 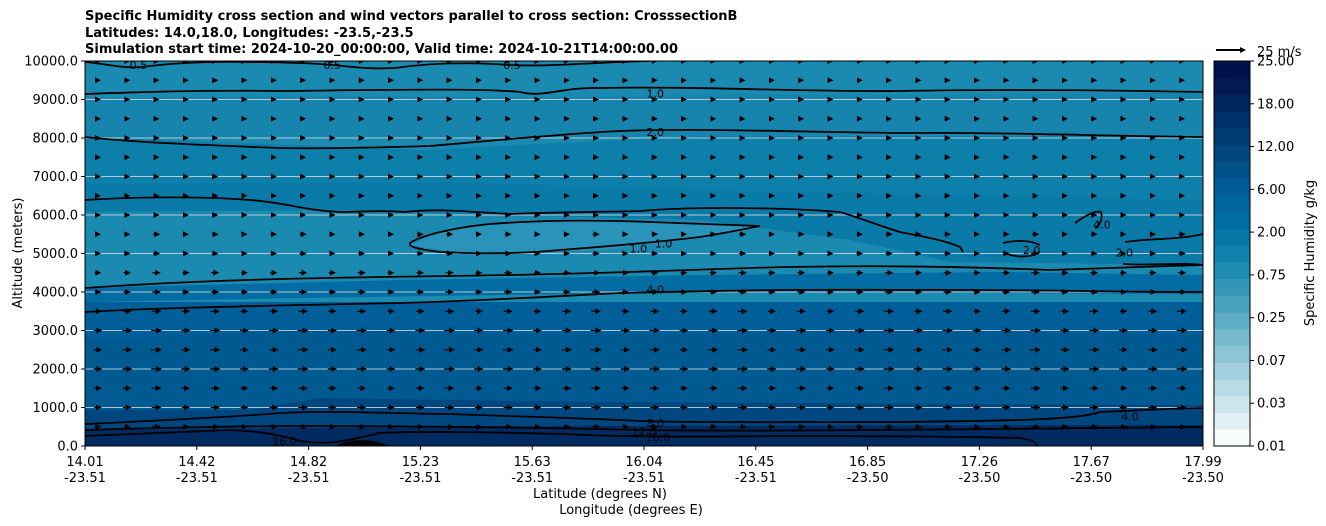 What do you see at coordinates (1279, 52) in the screenshot?
I see `quiver-key-label: 25 m/s` at bounding box center [1279, 52].